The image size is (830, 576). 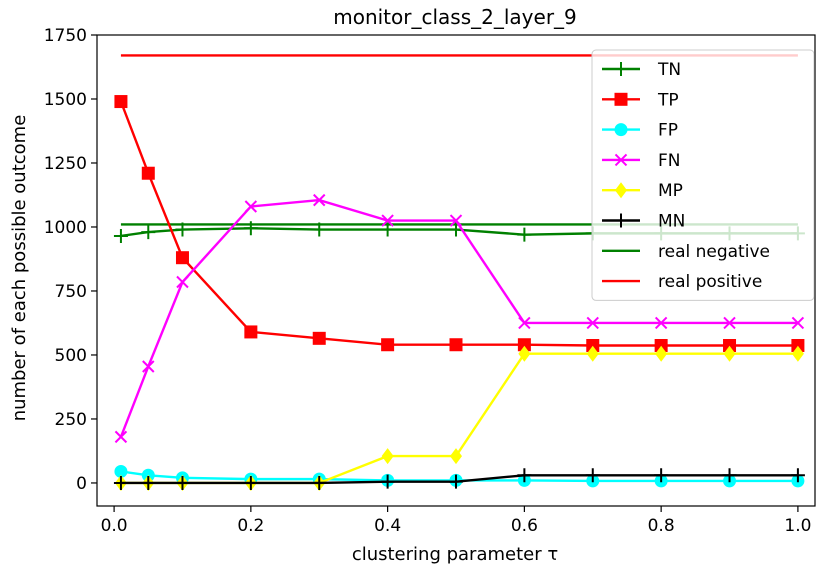 What do you see at coordinates (19, 268) in the screenshot?
I see `y-axis-label: number of each possible outcome` at bounding box center [19, 268].